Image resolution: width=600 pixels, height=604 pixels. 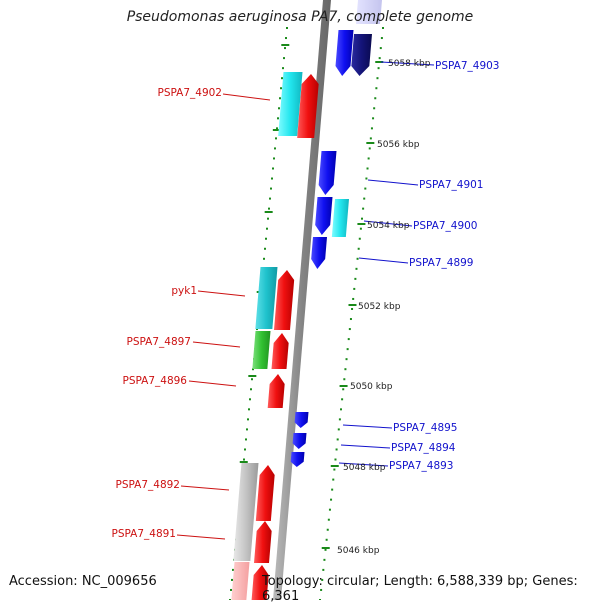 What do you see at coordinates (144, 534) in the screenshot?
I see `gene-label-pspa7-4891: PSPA7_4891` at bounding box center [144, 534].